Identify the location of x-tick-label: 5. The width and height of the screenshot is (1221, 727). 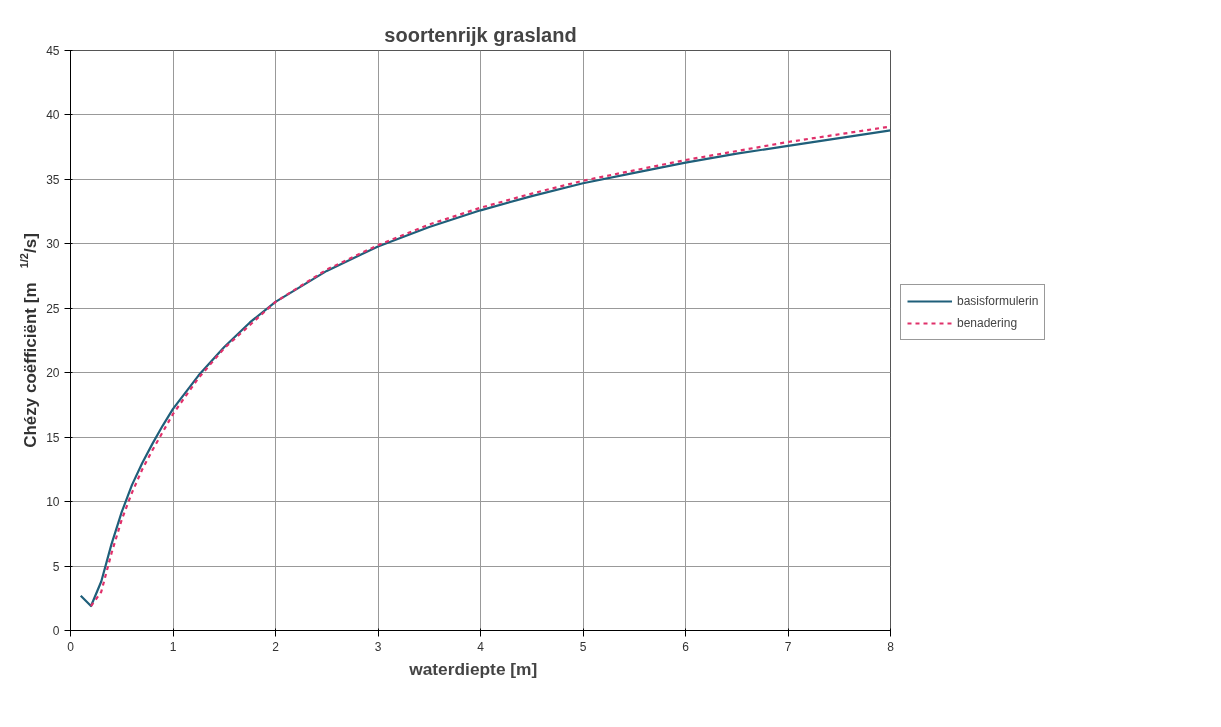
(583, 646).